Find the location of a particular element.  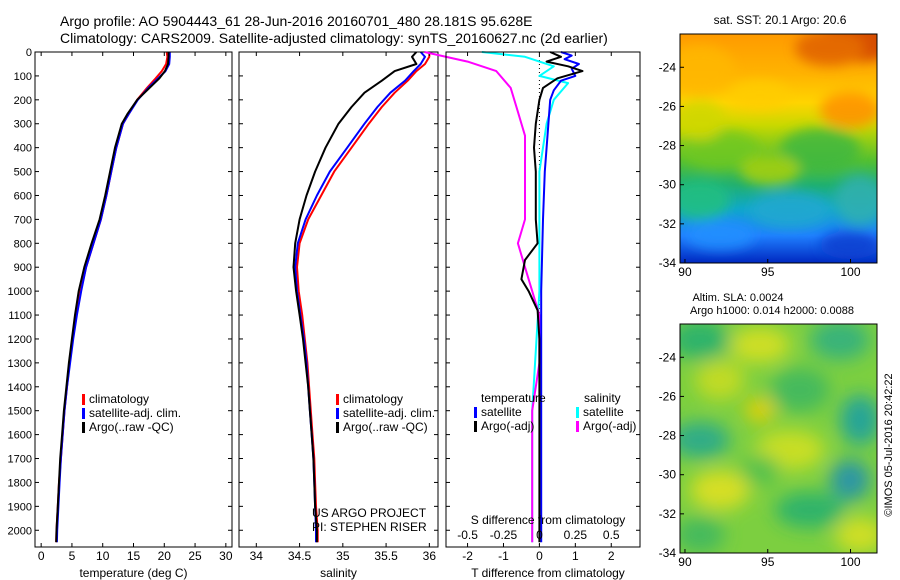

x-tick-label: 30 is located at coordinates (226, 556).